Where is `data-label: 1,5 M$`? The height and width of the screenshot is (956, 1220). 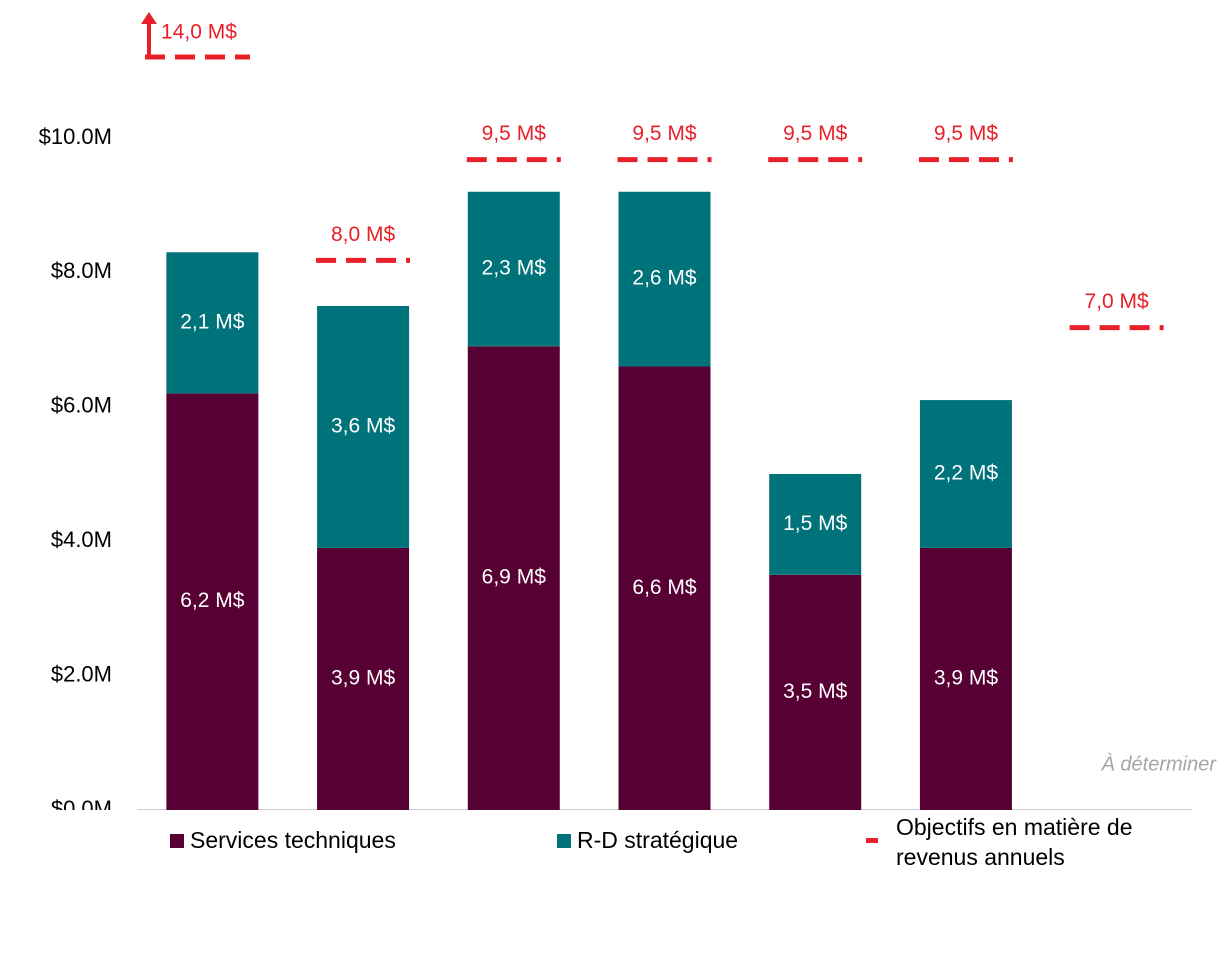
data-label: 1,5 M$ is located at coordinates (815, 523).